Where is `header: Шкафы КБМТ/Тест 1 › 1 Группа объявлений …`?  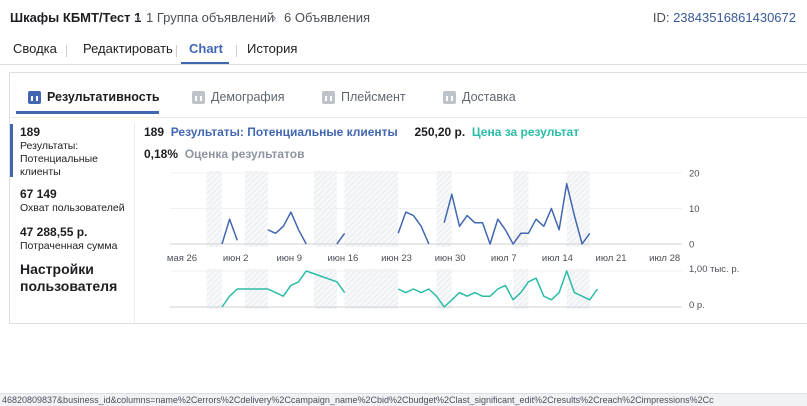 header: Шкафы КБМТ/Тест 1 › 1 Группа объявлений … is located at coordinates (405, 18).